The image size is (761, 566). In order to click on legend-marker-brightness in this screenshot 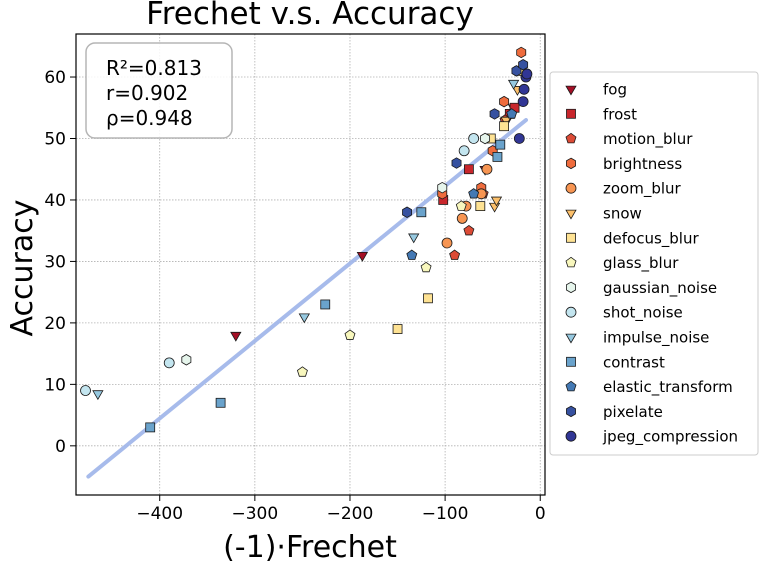, I will do `click(571, 163)`.